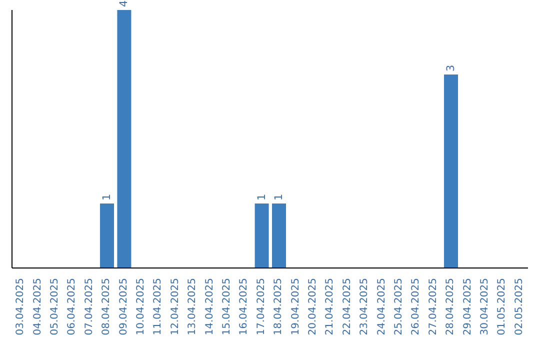 The image size is (540, 340). I want to click on x-tick-label: 16.04.2025, so click(244, 307).